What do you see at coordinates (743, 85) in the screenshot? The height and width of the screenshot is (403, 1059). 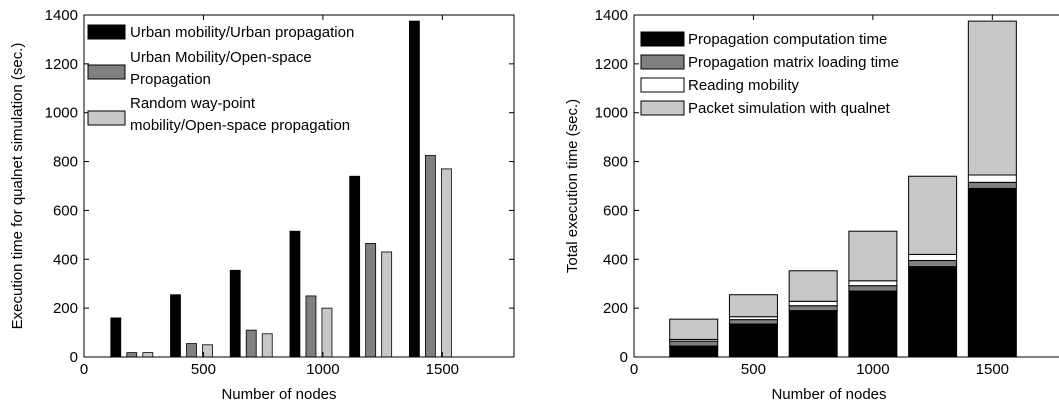 I see `legend-entry-3: Reading mobility` at bounding box center [743, 85].